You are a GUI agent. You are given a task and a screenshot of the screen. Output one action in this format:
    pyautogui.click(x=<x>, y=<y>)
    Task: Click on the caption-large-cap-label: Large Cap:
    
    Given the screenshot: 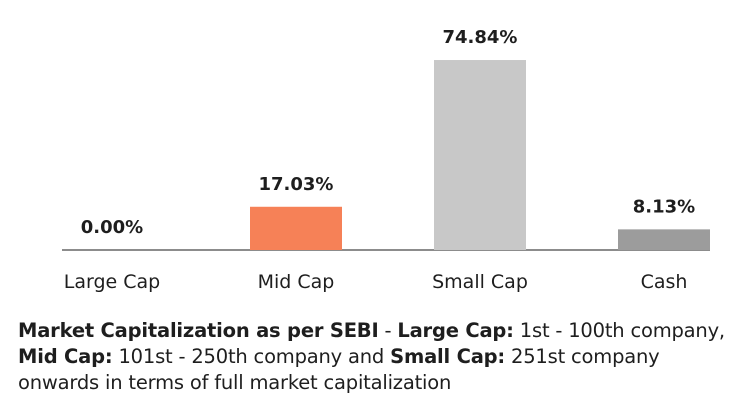 What is the action you would take?
    pyautogui.click(x=455, y=330)
    